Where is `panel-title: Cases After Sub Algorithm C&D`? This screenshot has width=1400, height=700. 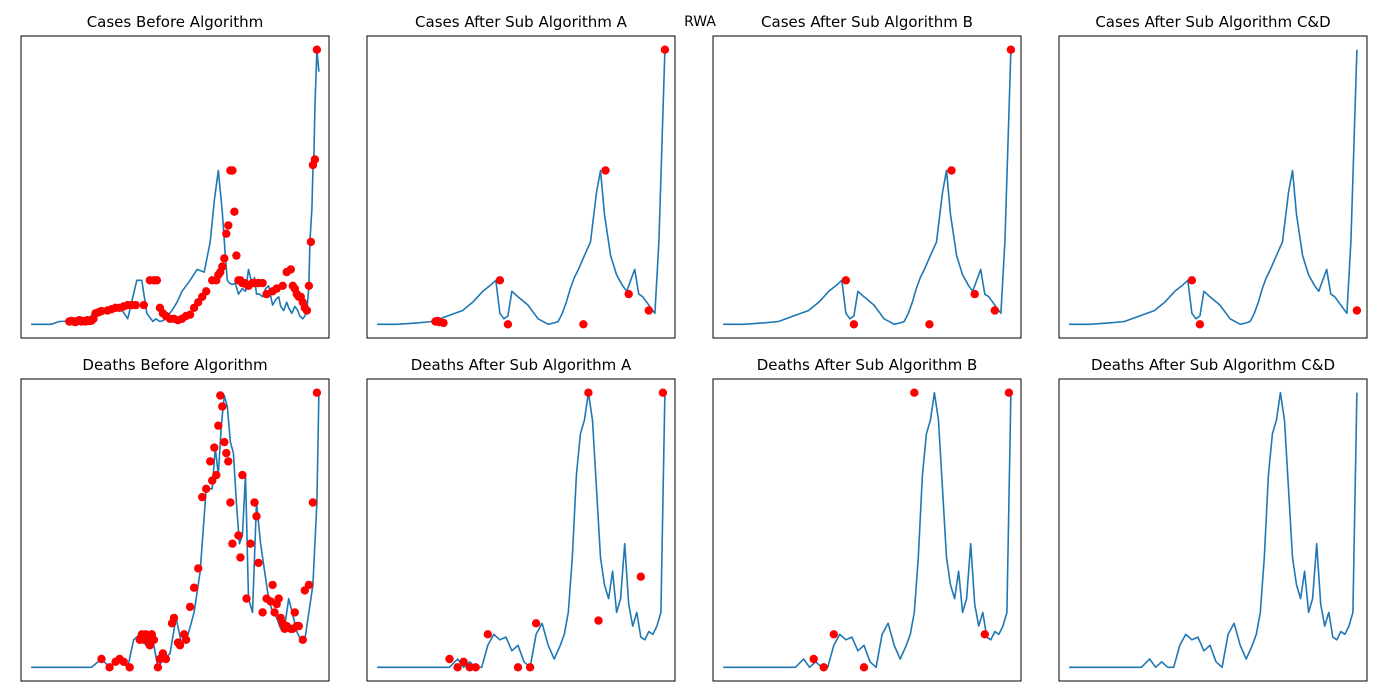
panel-title: Cases After Sub Algorithm C&D is located at coordinates (1212, 22).